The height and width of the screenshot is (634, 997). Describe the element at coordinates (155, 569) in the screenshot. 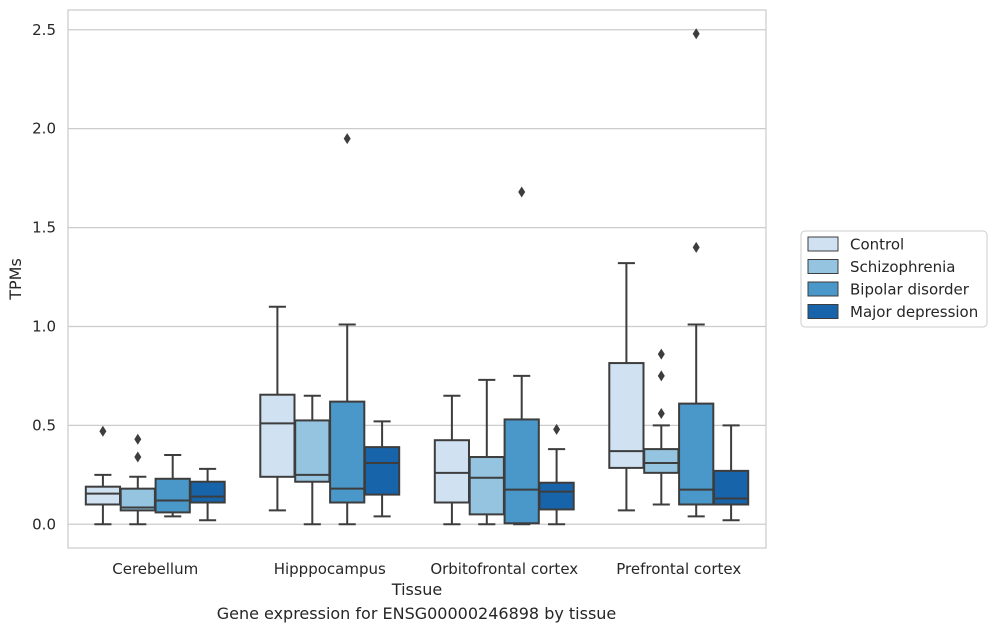

I see `x-tick-label: Cerebellum` at that location.